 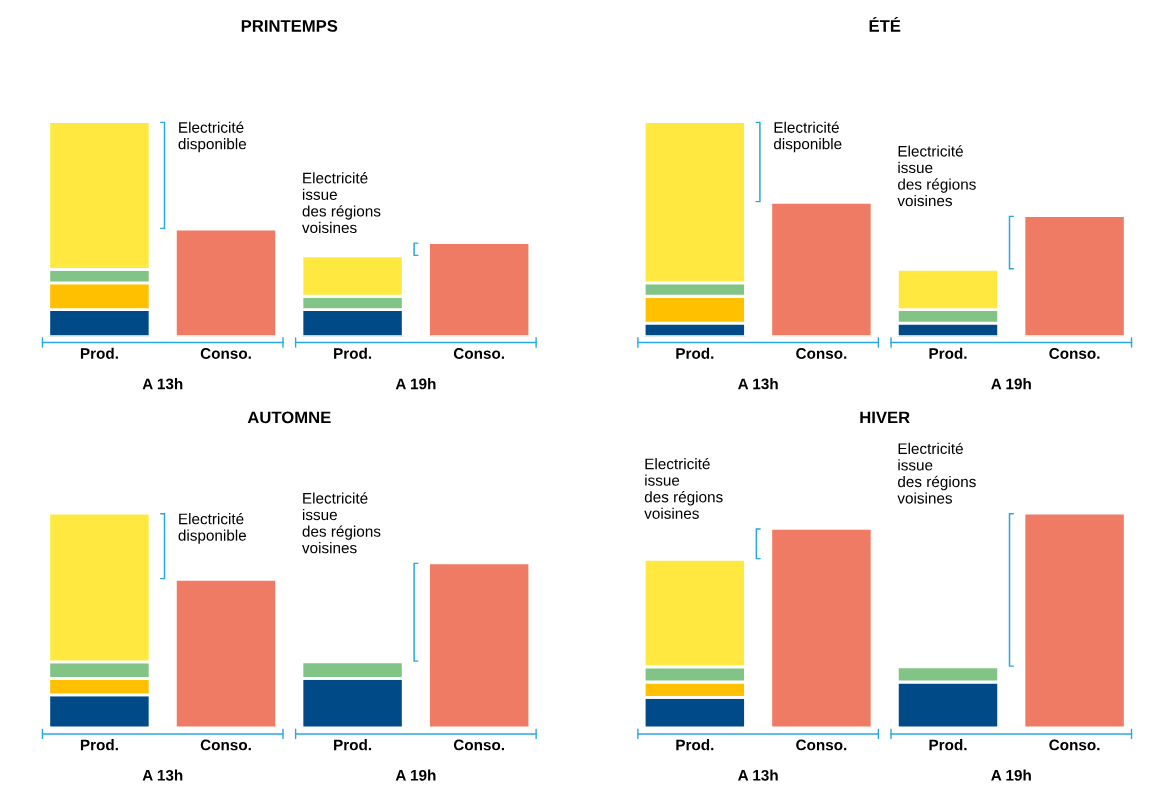 What do you see at coordinates (885, 24) in the screenshot?
I see `chart-title: ÉTÉ` at bounding box center [885, 24].